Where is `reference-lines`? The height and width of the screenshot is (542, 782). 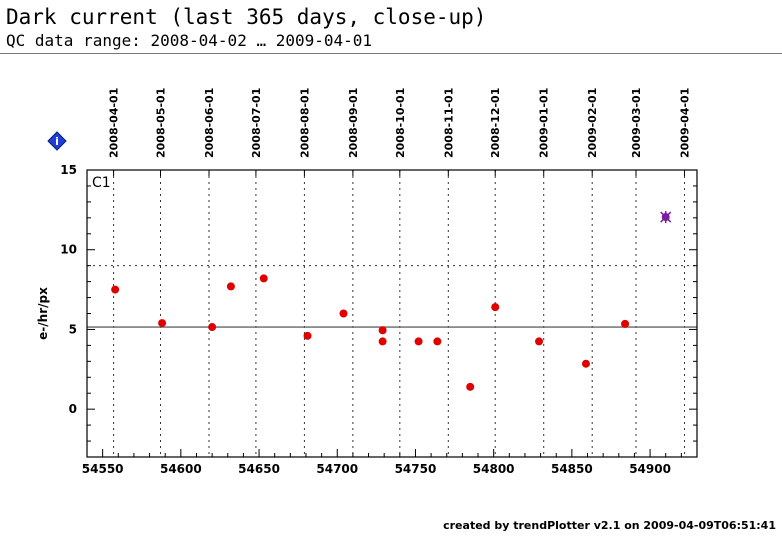 reference-lines is located at coordinates (392, 296).